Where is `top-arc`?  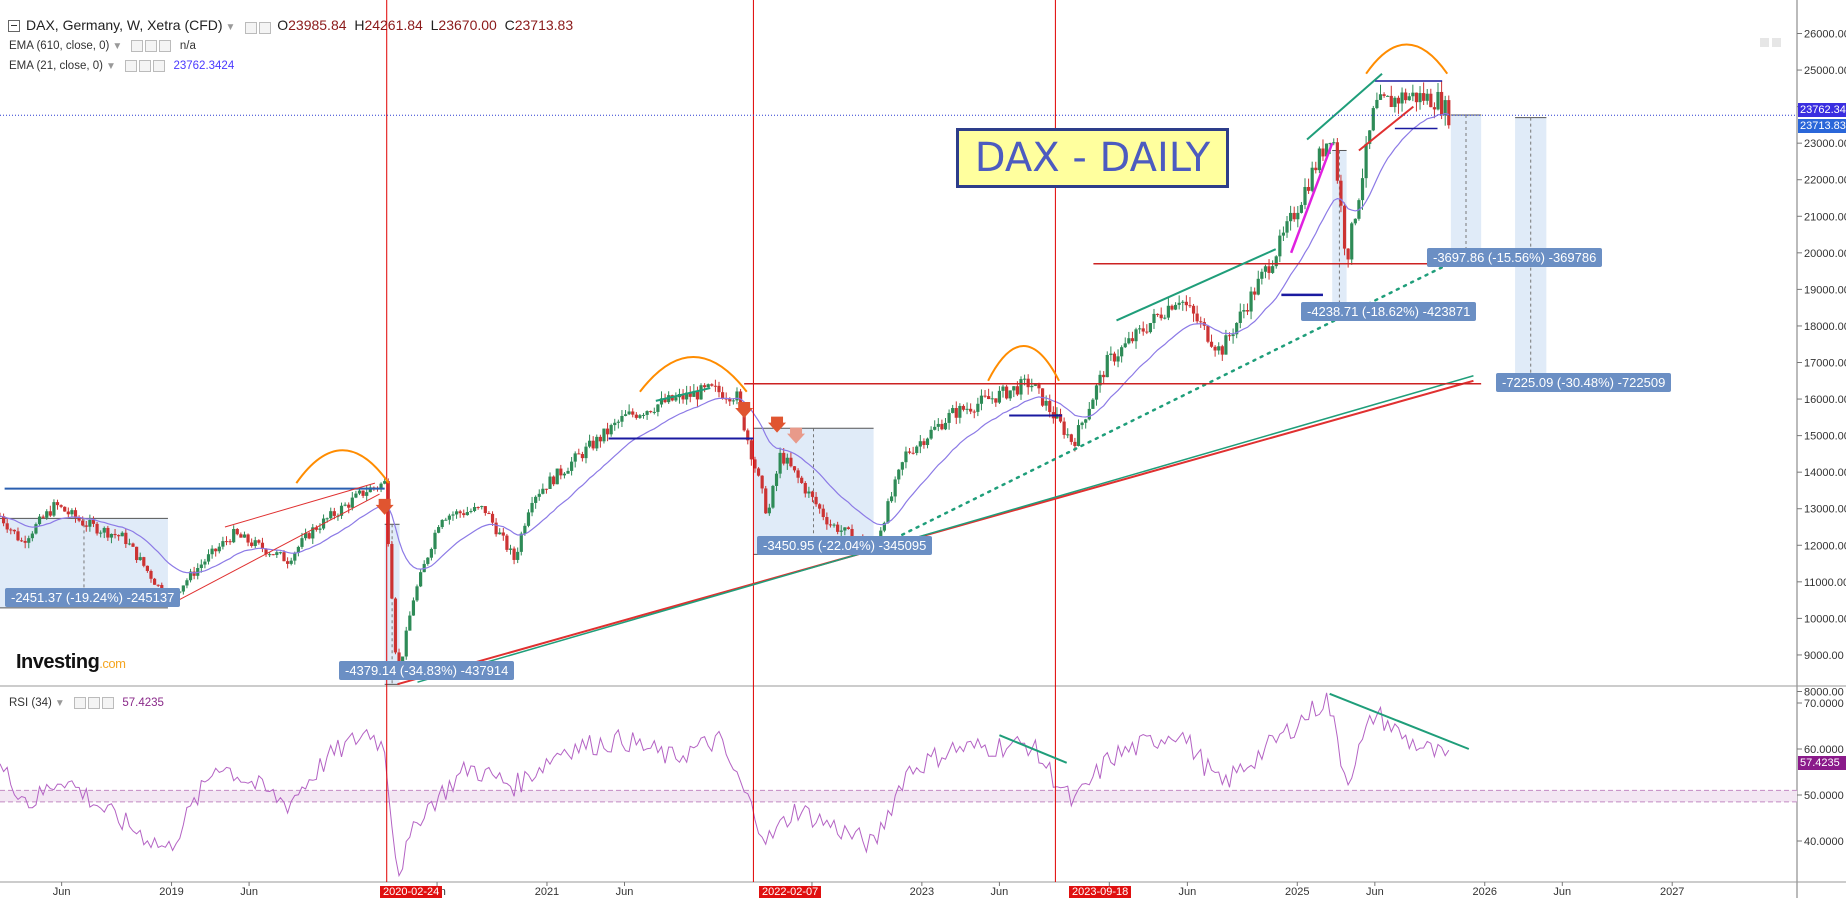 top-arc is located at coordinates (342, 466).